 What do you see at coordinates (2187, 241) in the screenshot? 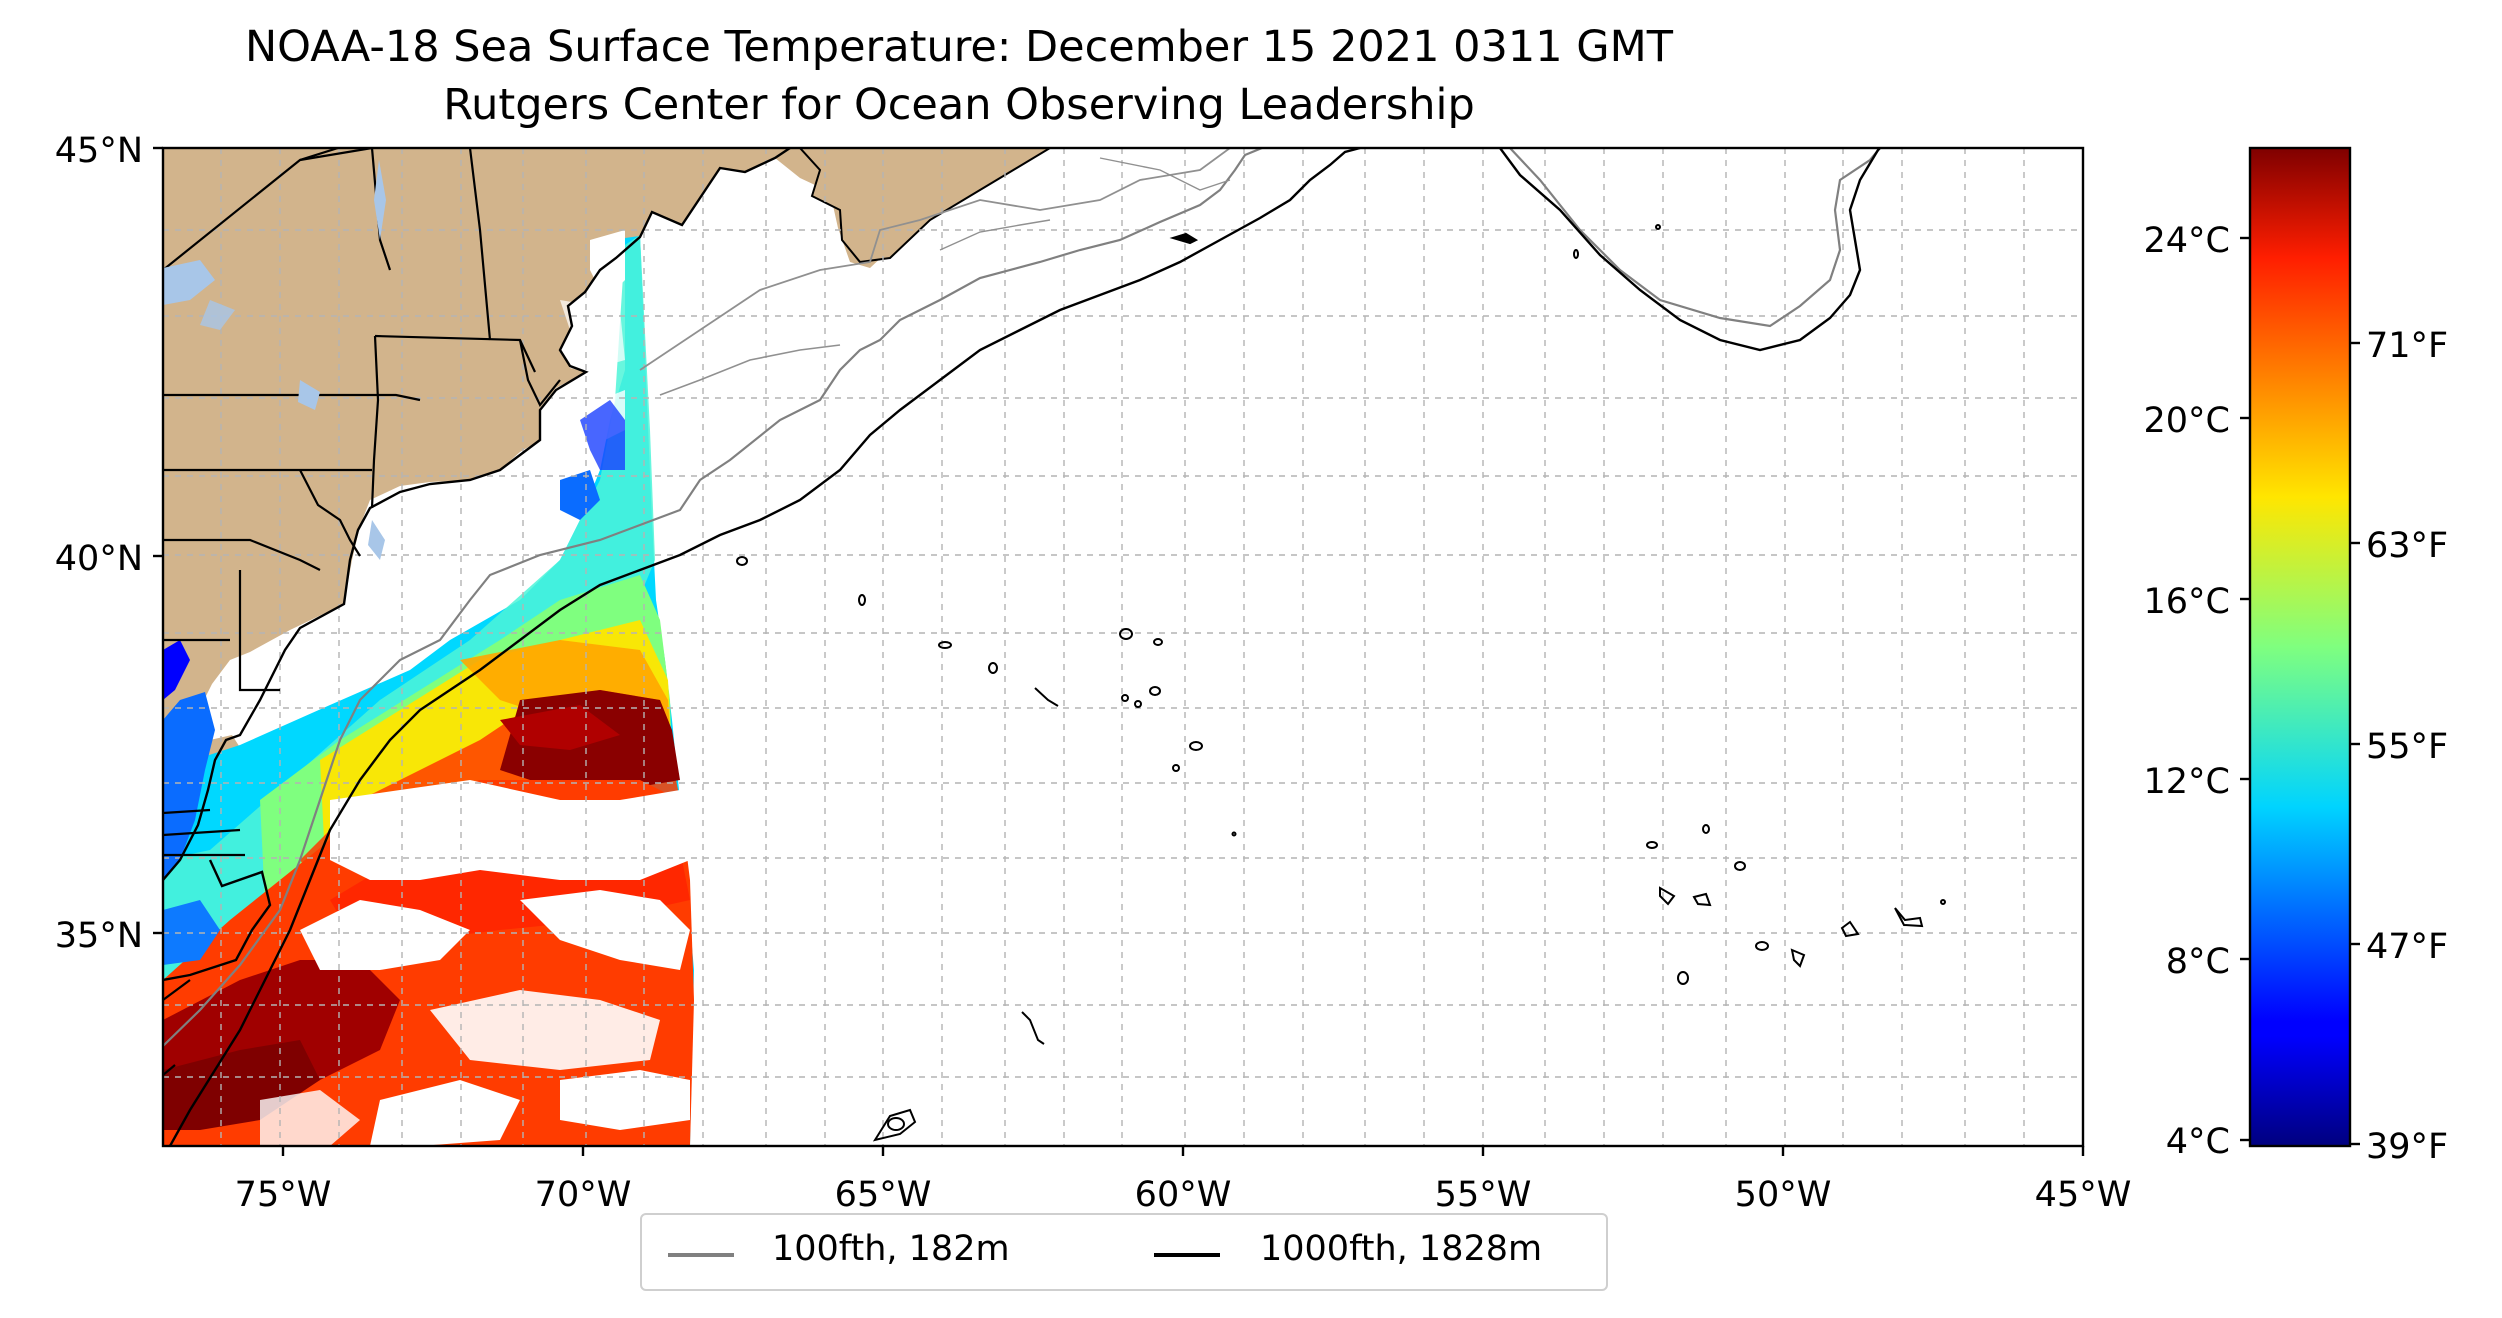
I see `celsius-tick-label: 24°C` at bounding box center [2187, 241].